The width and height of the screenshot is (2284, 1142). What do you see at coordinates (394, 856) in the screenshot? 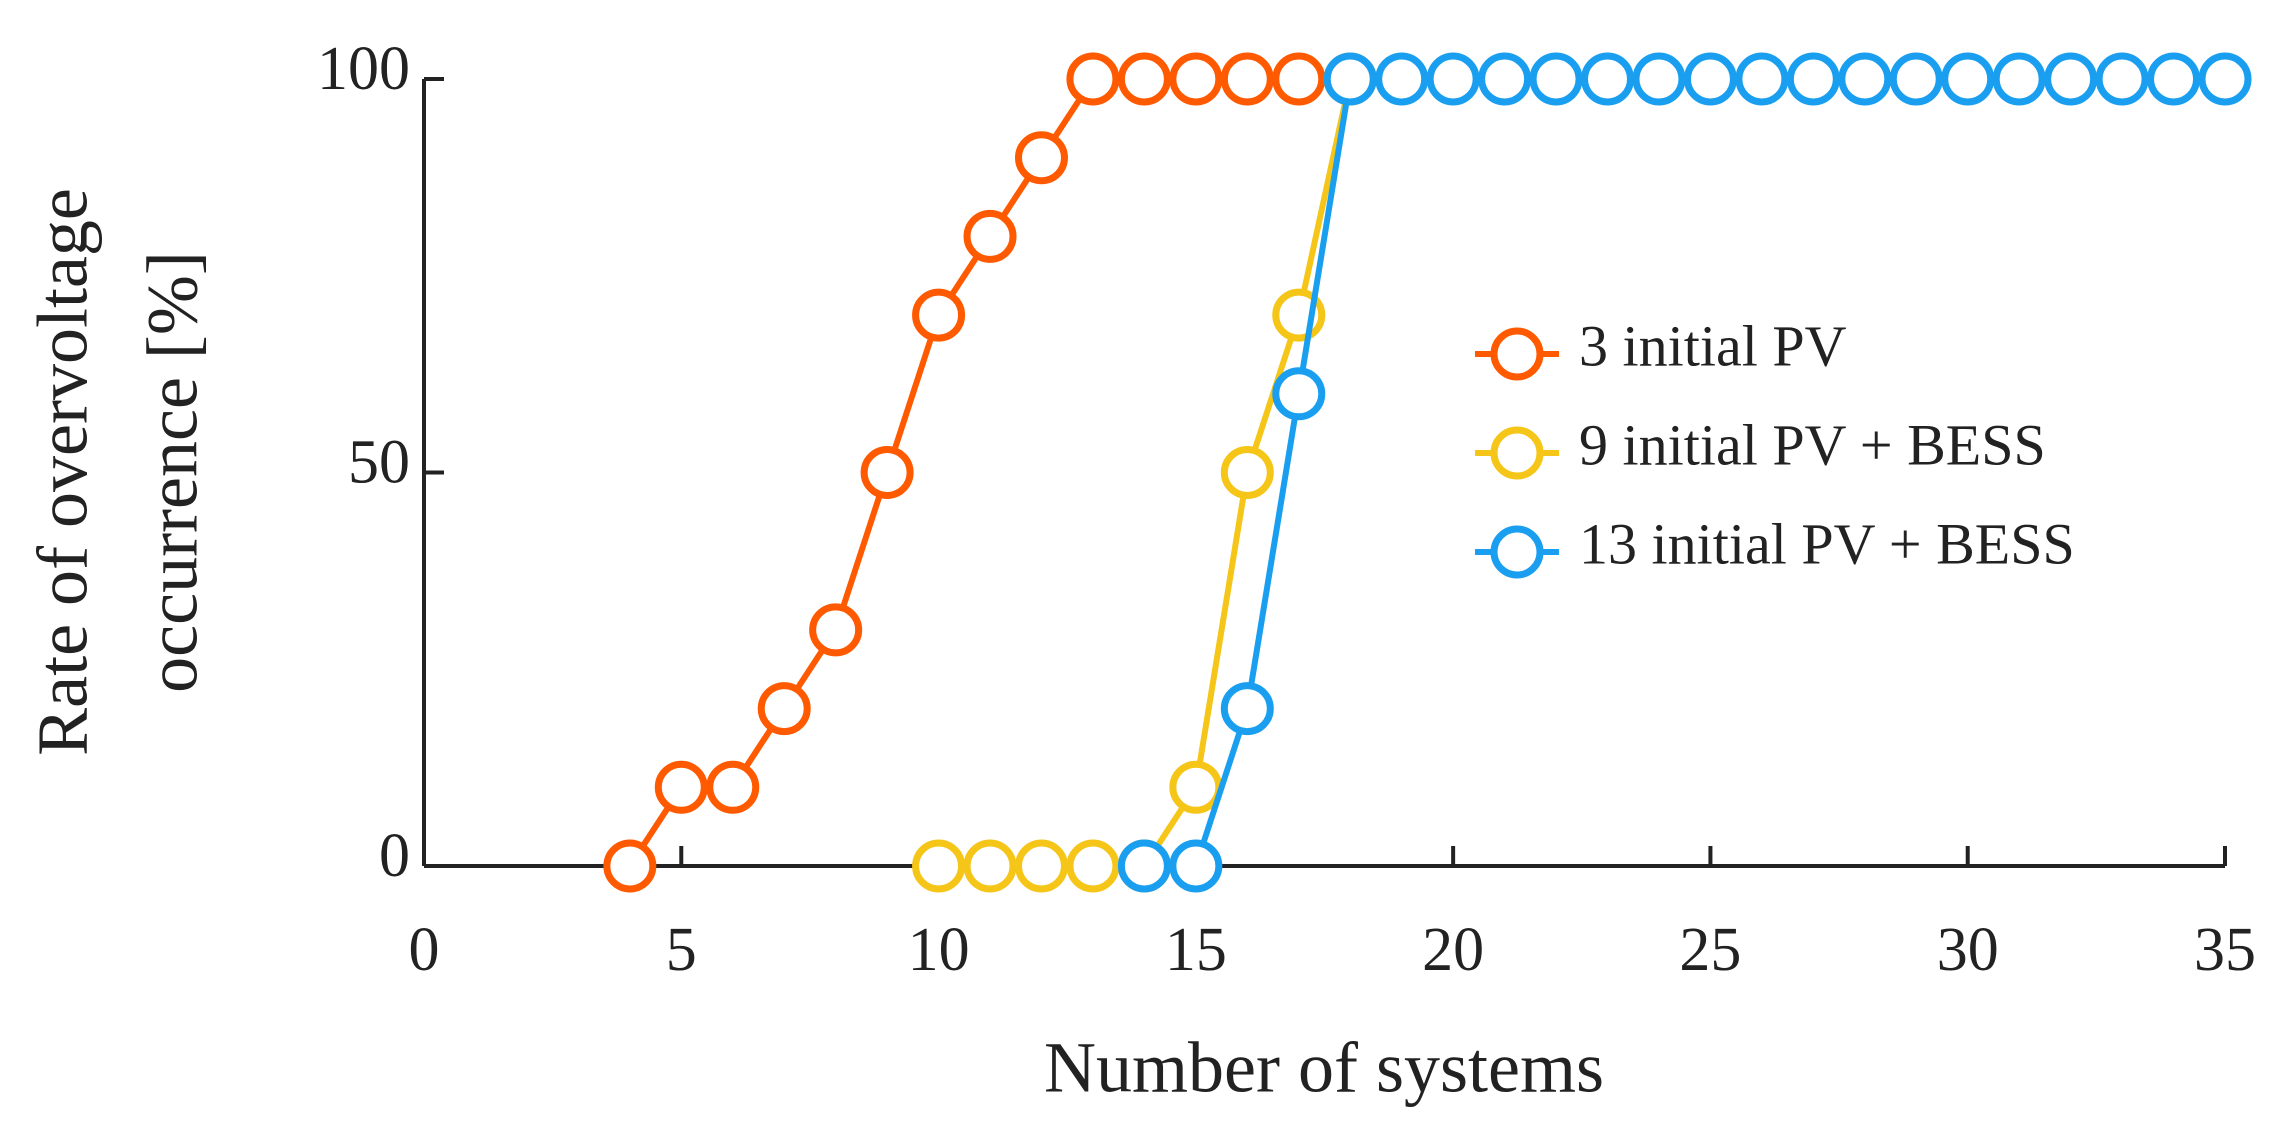
I see `y-tick-label: 0` at bounding box center [394, 856].